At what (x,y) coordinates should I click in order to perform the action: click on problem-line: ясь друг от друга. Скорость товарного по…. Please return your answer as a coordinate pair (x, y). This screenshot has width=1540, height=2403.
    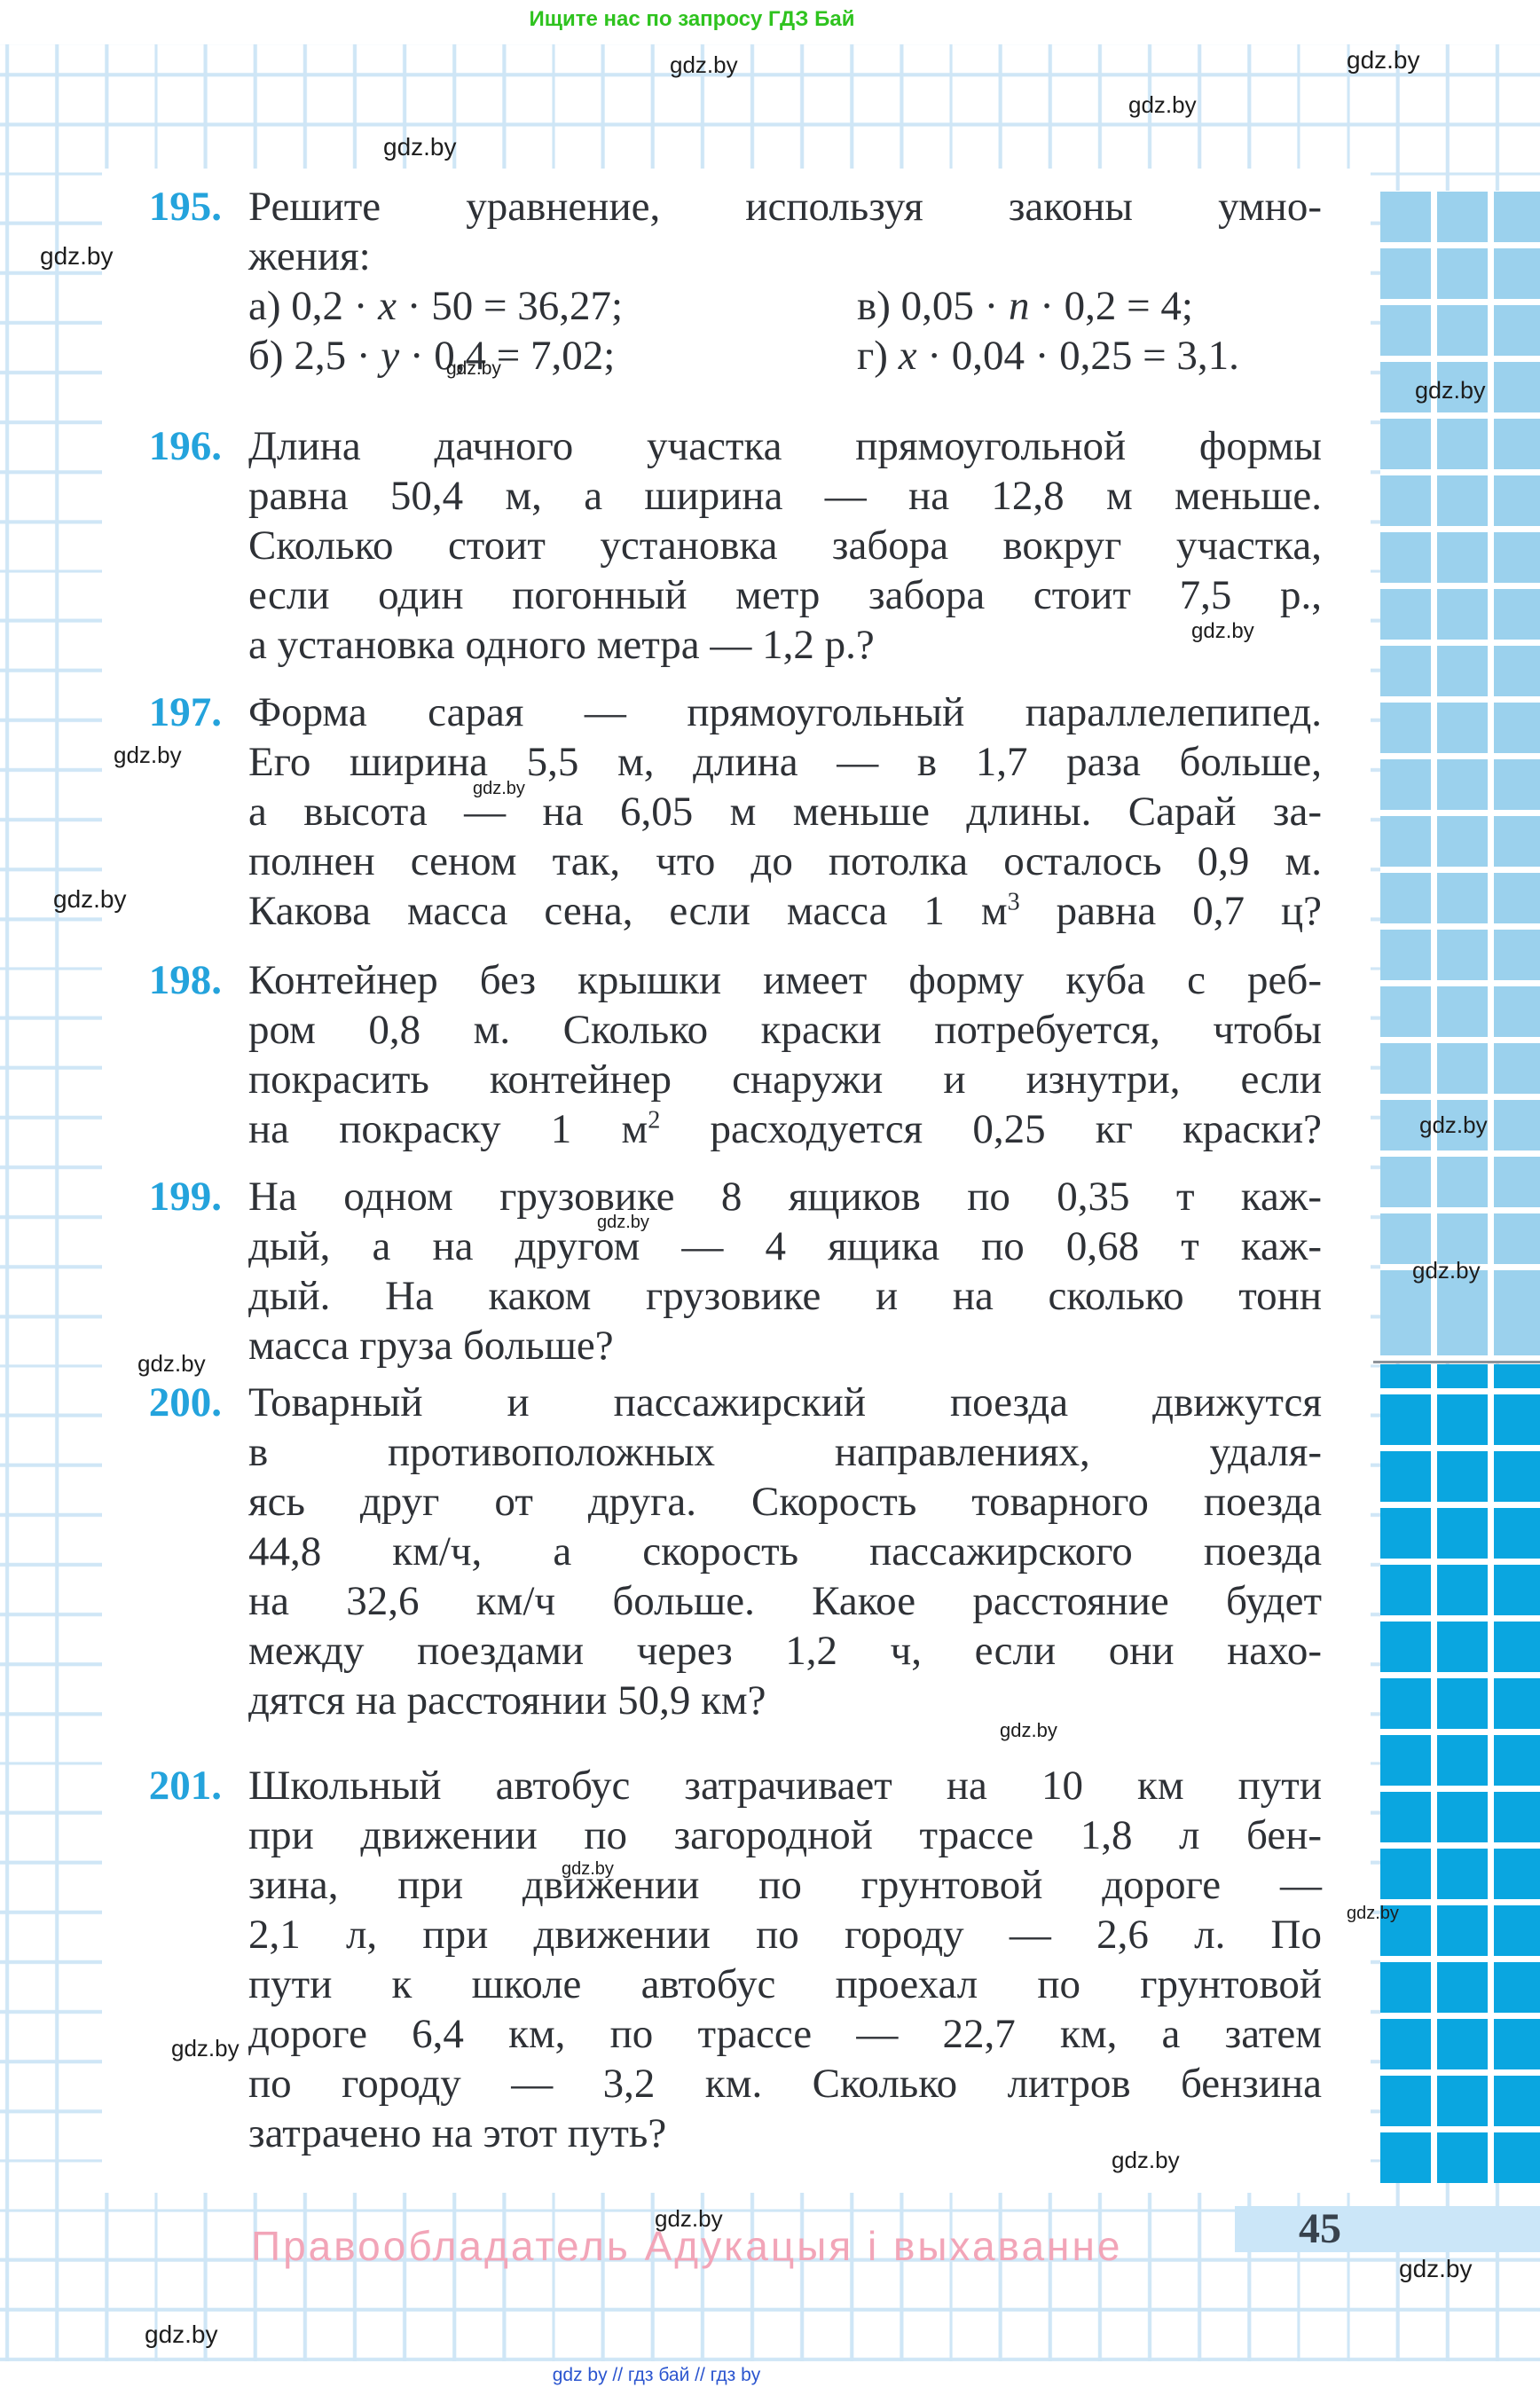
    Looking at the image, I should click on (785, 1502).